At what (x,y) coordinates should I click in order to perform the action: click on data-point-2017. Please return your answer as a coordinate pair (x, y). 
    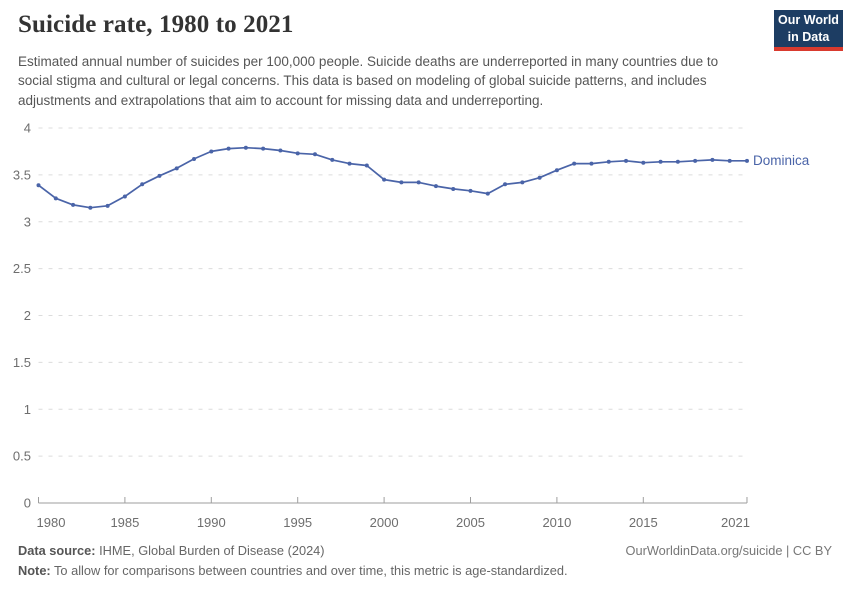
    Looking at the image, I should click on (677, 161).